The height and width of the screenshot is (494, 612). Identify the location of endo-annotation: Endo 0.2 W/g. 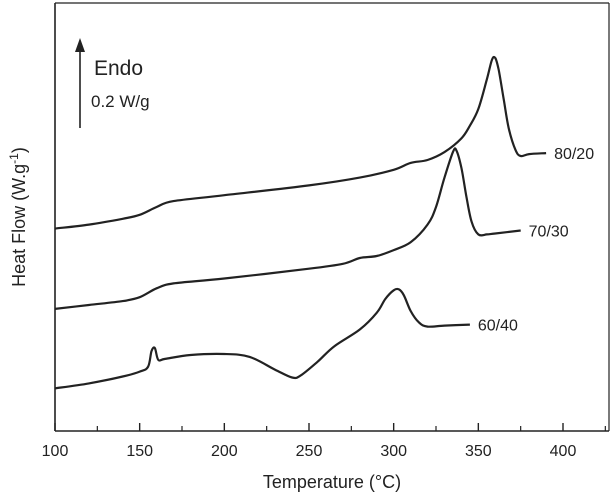
(112, 83).